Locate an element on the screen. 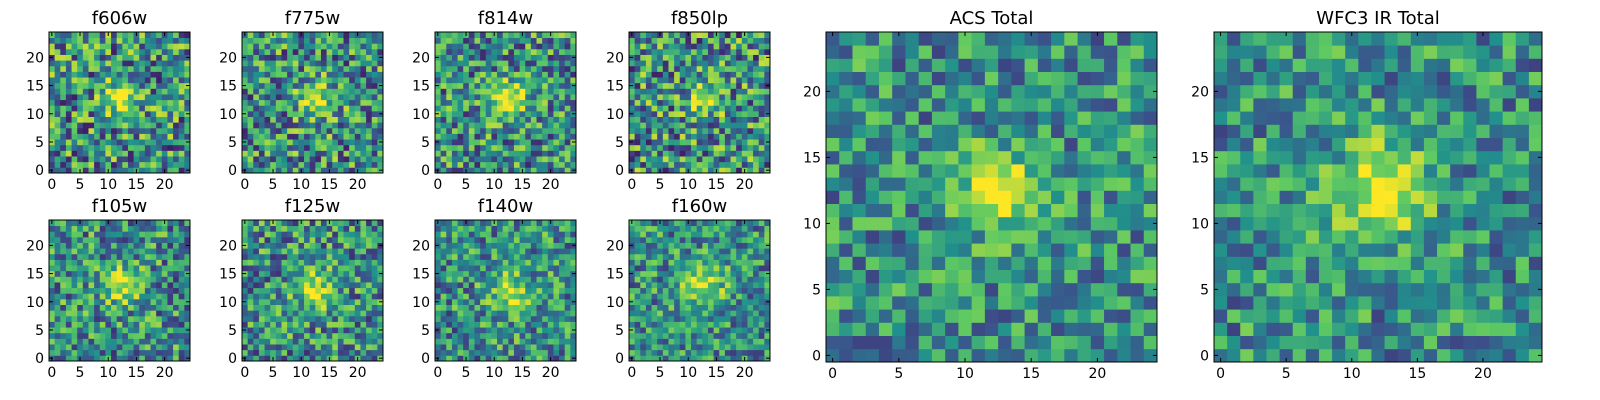 The width and height of the screenshot is (1600, 400). x-tick-label: 15 is located at coordinates (523, 185).